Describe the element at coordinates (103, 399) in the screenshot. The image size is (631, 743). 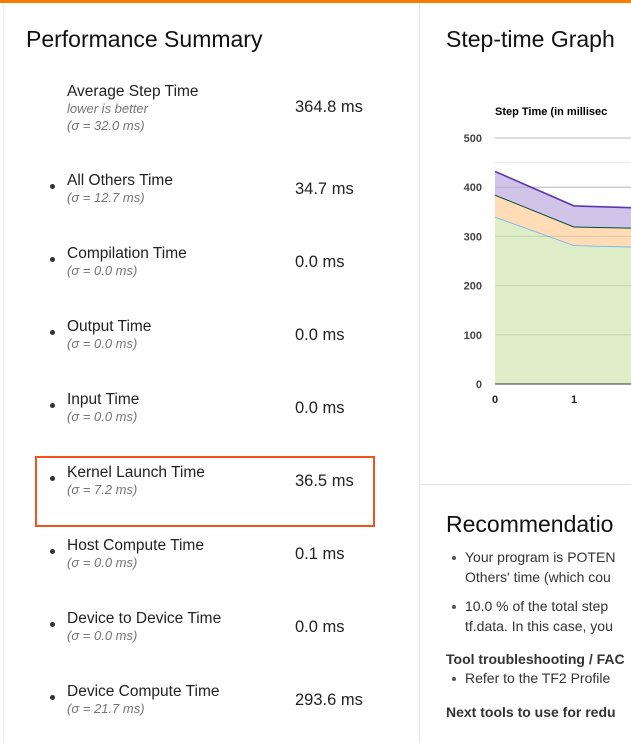
I see `row-label: Input Time` at that location.